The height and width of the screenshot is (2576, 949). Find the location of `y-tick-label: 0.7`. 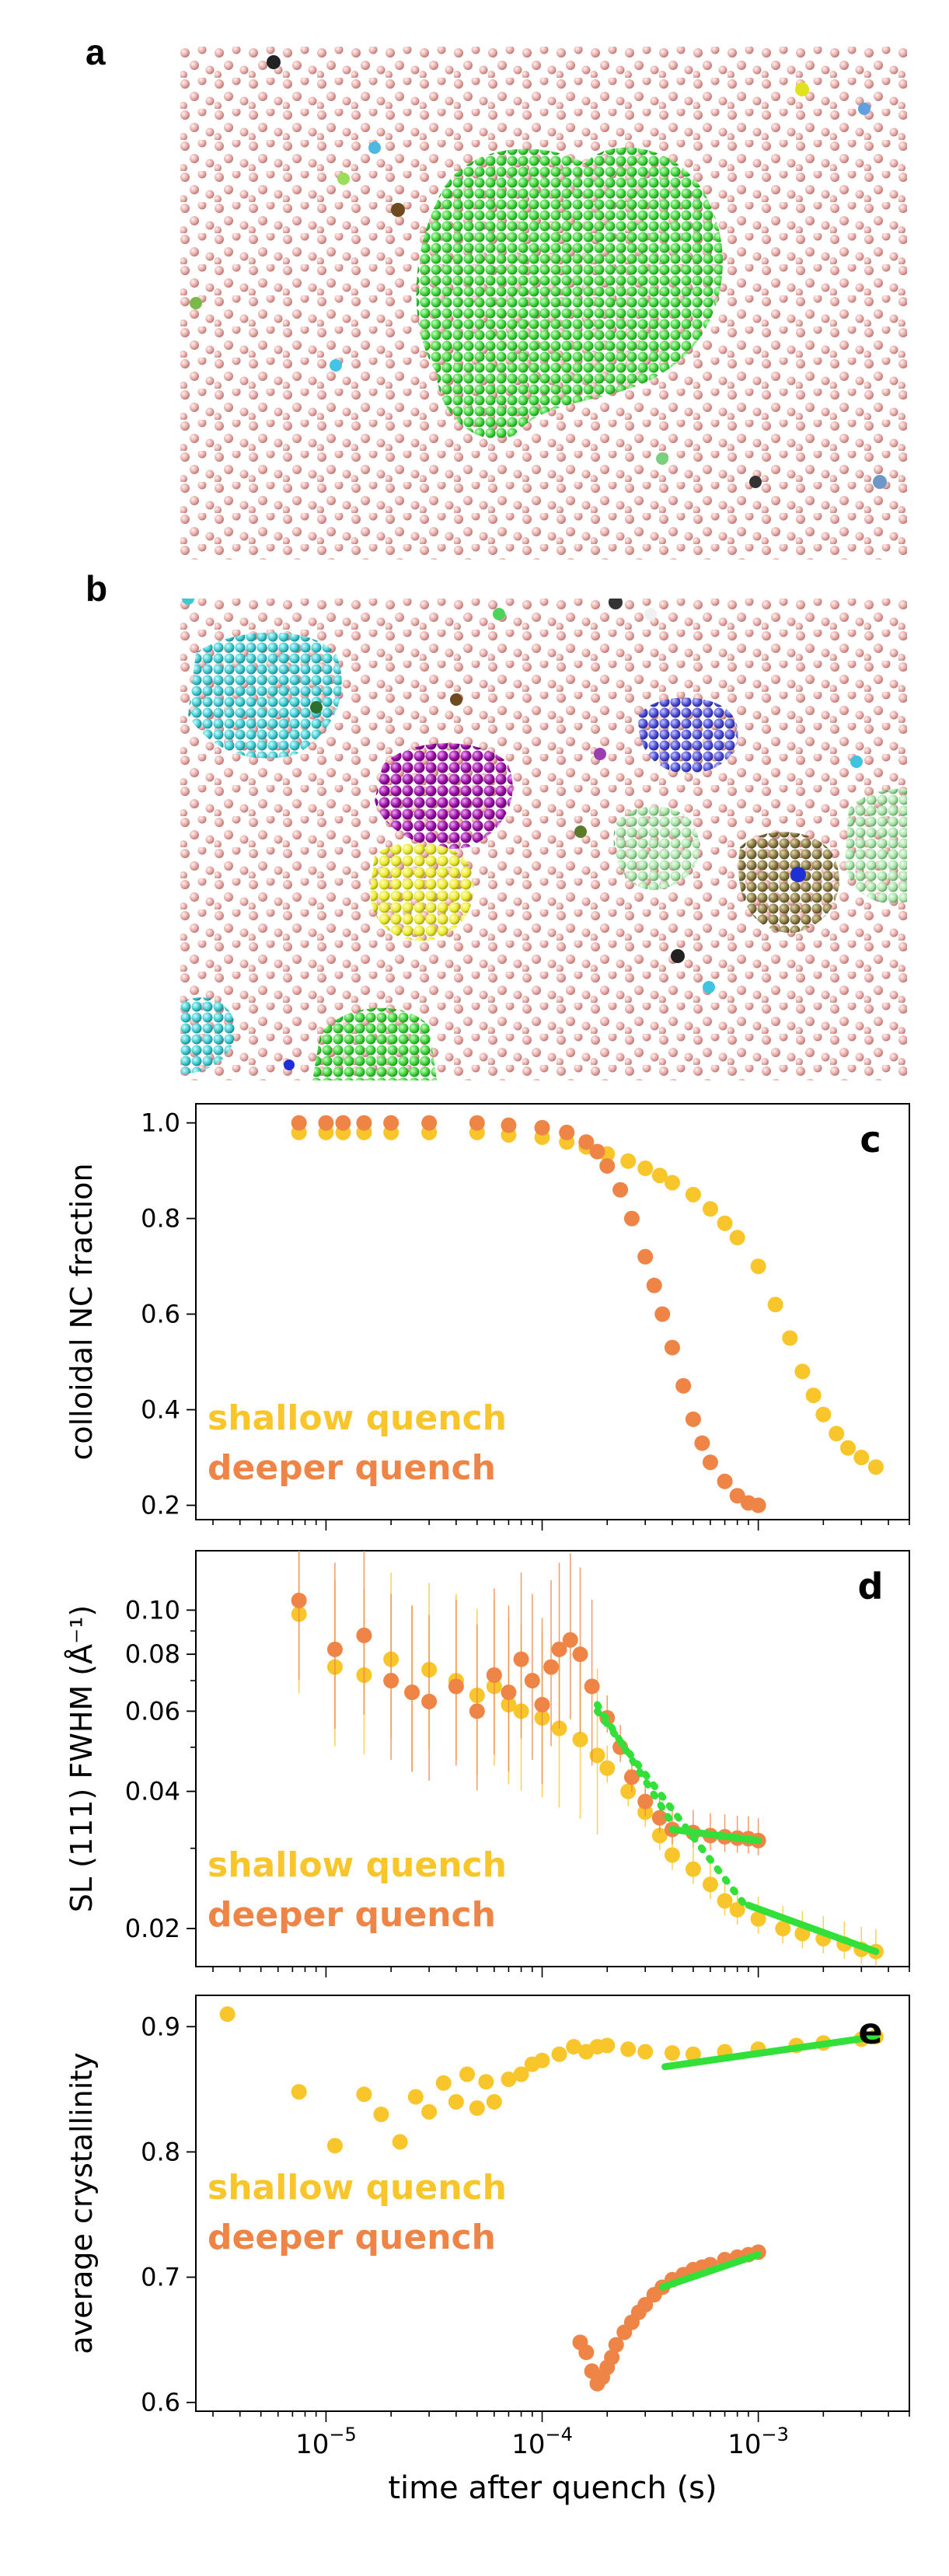

y-tick-label: 0.7 is located at coordinates (160, 2278).